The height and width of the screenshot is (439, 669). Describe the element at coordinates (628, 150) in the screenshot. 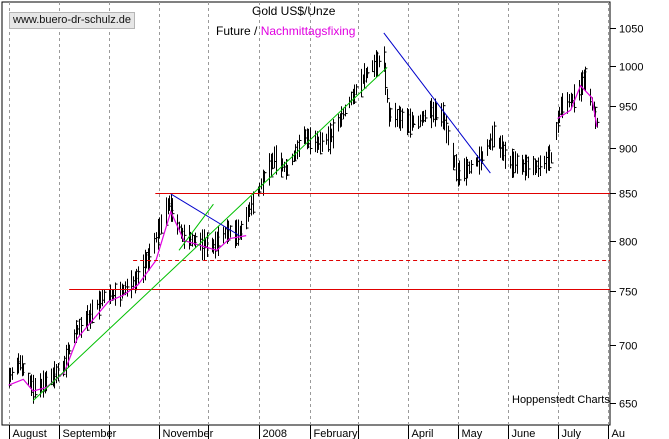

I see `y-tick-label: 900` at that location.